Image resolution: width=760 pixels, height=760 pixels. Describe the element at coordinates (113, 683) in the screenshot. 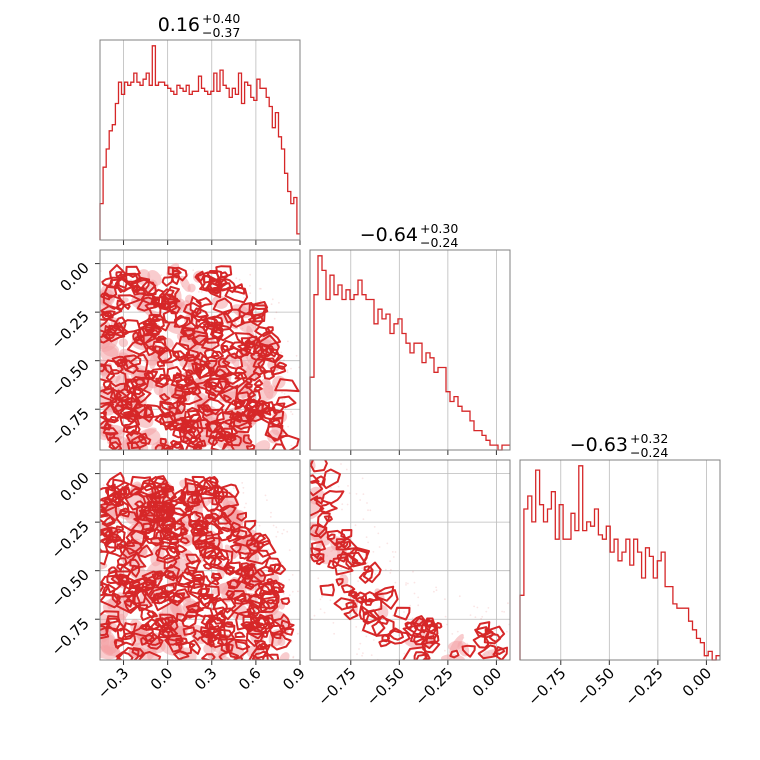

I see `x-tick-label: −0.3` at that location.